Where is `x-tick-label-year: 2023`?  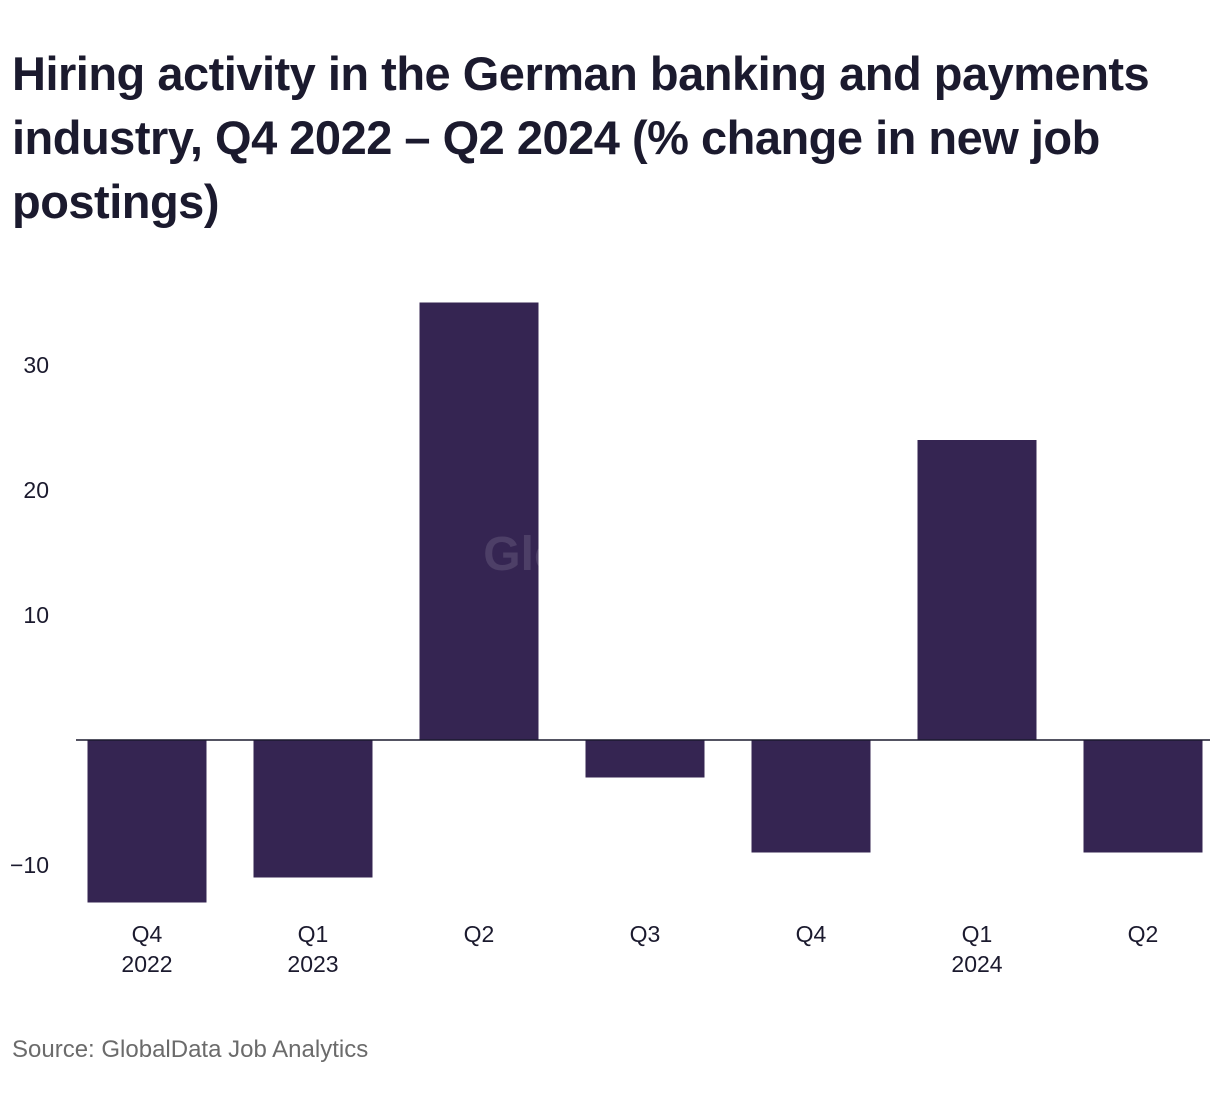 x-tick-label-year: 2023 is located at coordinates (312, 964).